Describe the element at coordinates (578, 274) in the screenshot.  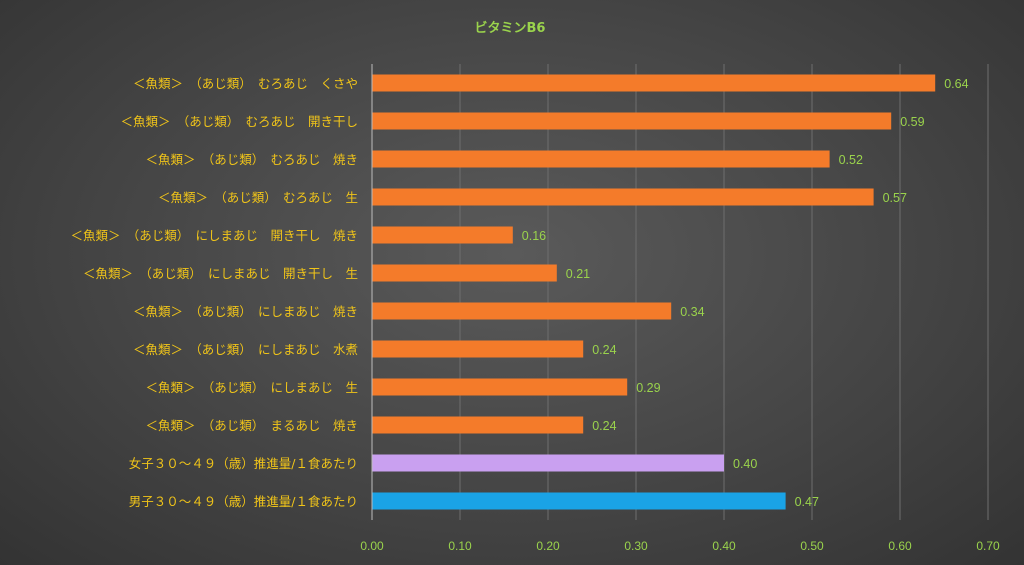
I see `data-label: 0.21` at that location.